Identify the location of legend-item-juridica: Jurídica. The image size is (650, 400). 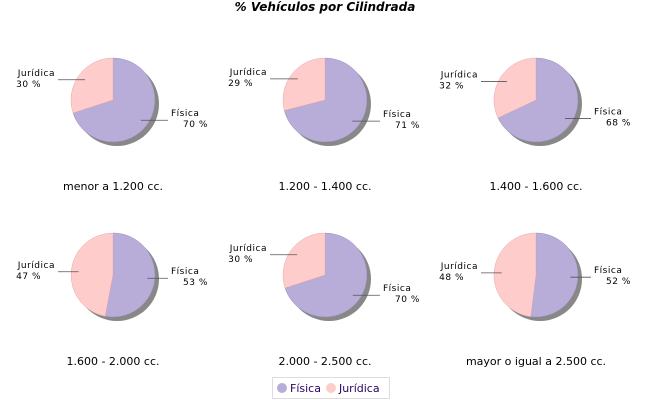
(352, 388).